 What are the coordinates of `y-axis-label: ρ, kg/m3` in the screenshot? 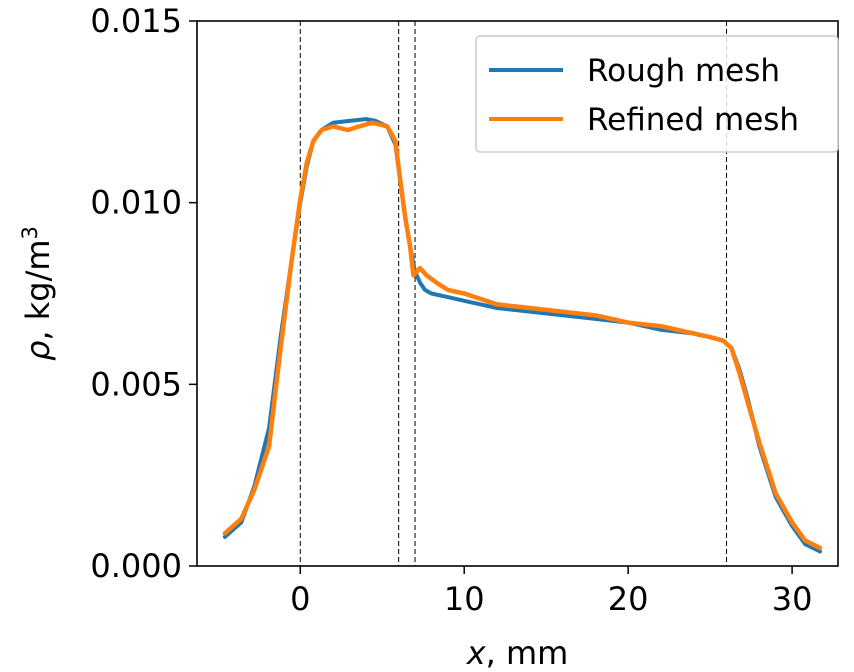 It's located at (37, 293).